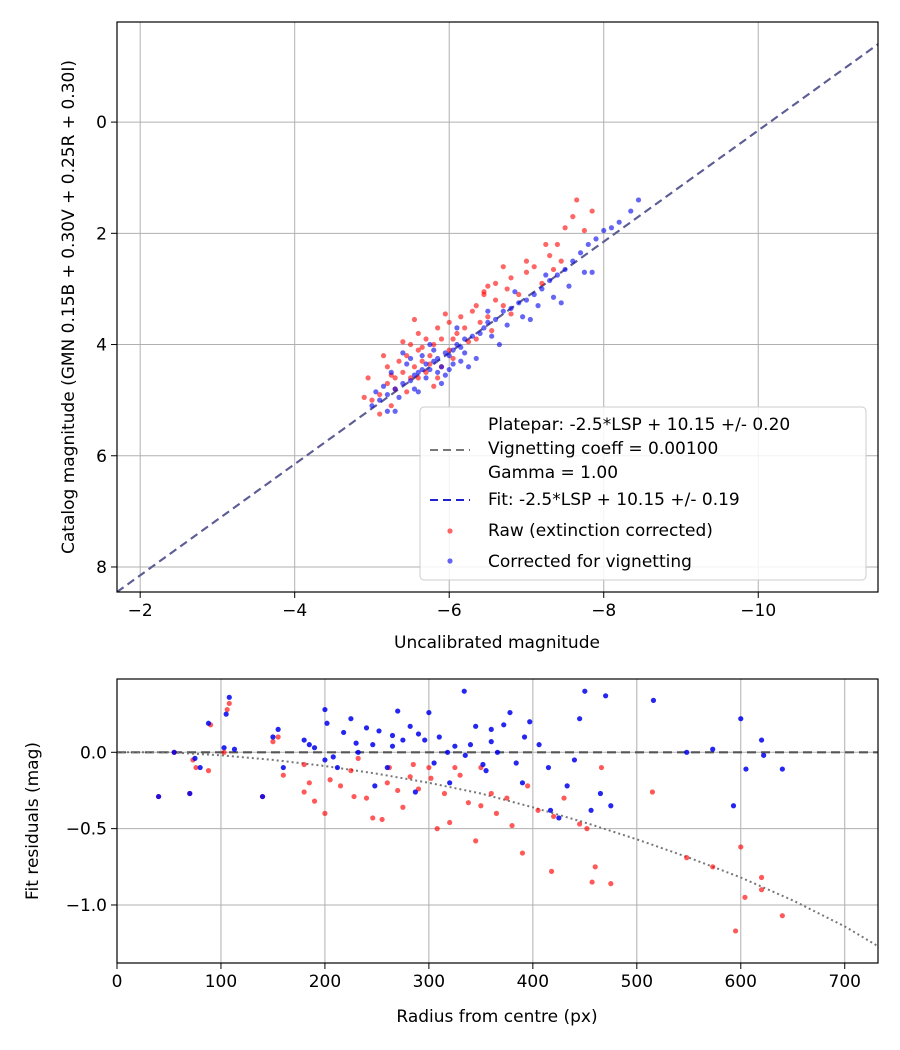 The height and width of the screenshot is (1050, 900). I want to click on top-y-tick-label: 6, so click(101, 457).